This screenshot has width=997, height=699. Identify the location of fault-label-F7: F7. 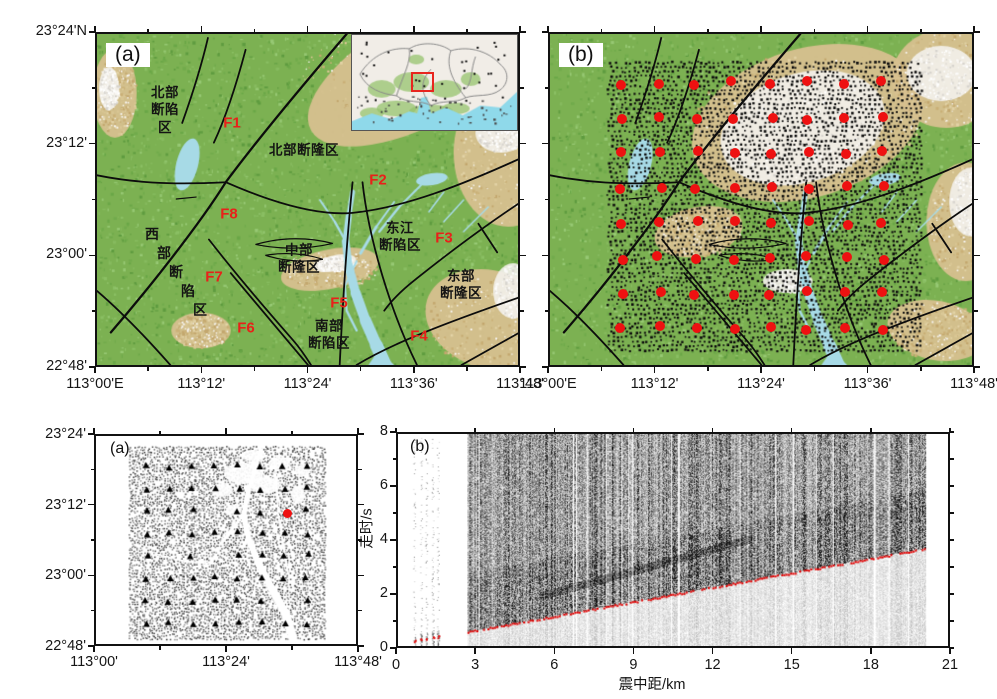
(214, 277).